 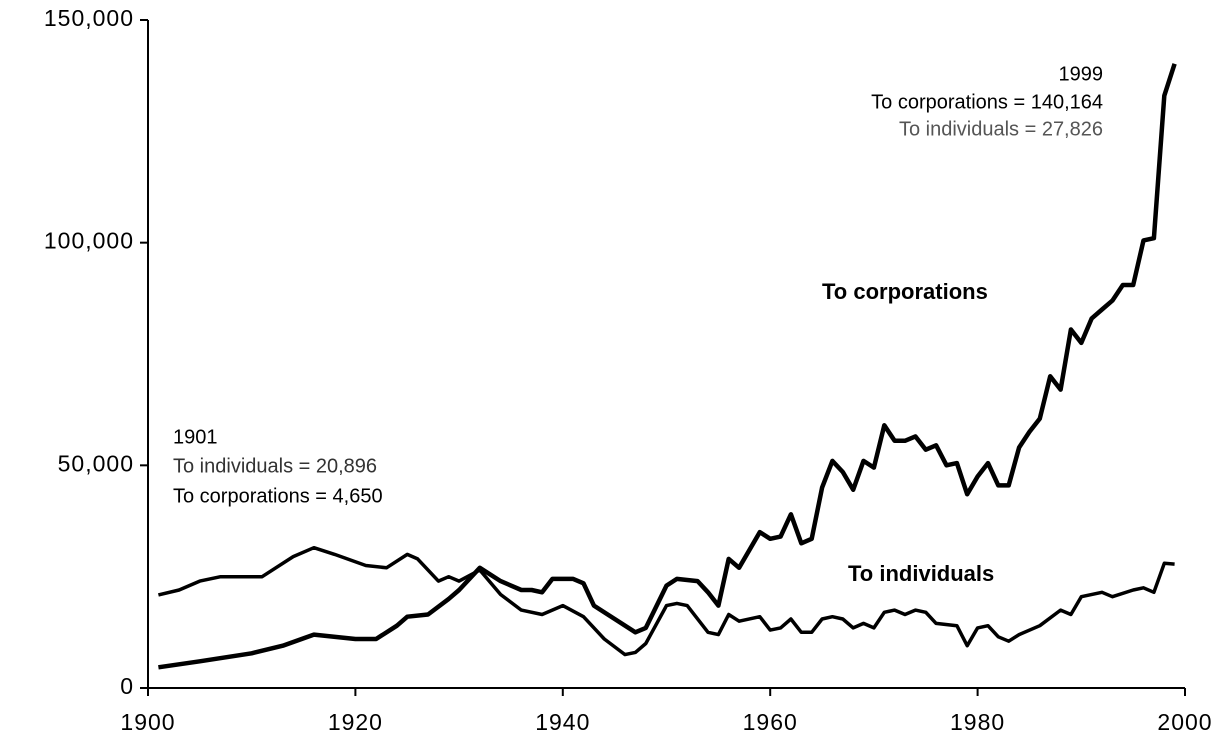 What do you see at coordinates (987, 102) in the screenshot?
I see `annotation: To corporations = 140,164` at bounding box center [987, 102].